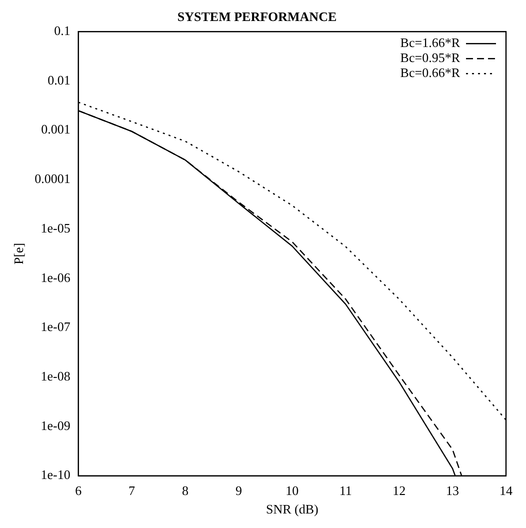 The image size is (526, 528). Describe the element at coordinates (345, 490) in the screenshot. I see `x-tick-label: 11` at that location.